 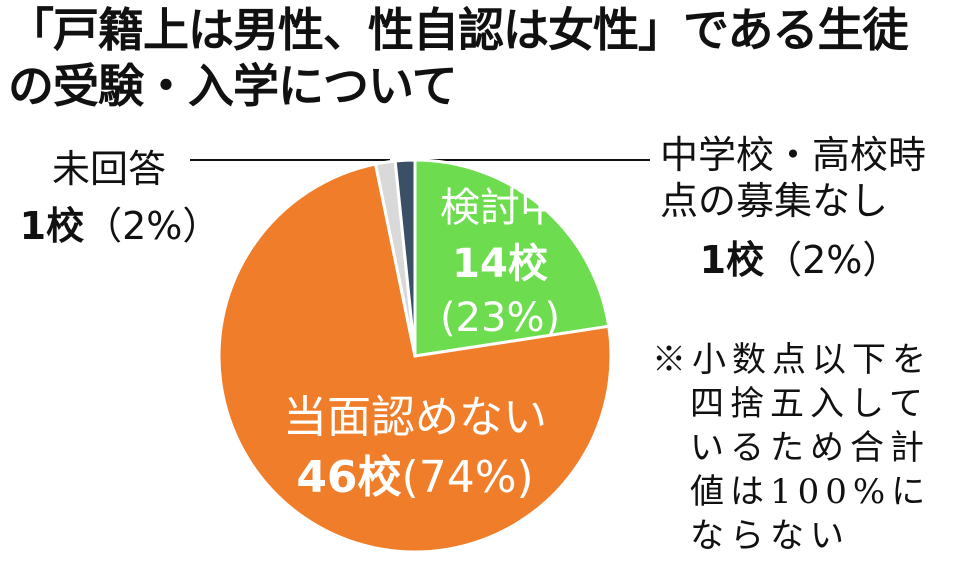 I want to click on slice-label: 検討中, so click(x=500, y=208).